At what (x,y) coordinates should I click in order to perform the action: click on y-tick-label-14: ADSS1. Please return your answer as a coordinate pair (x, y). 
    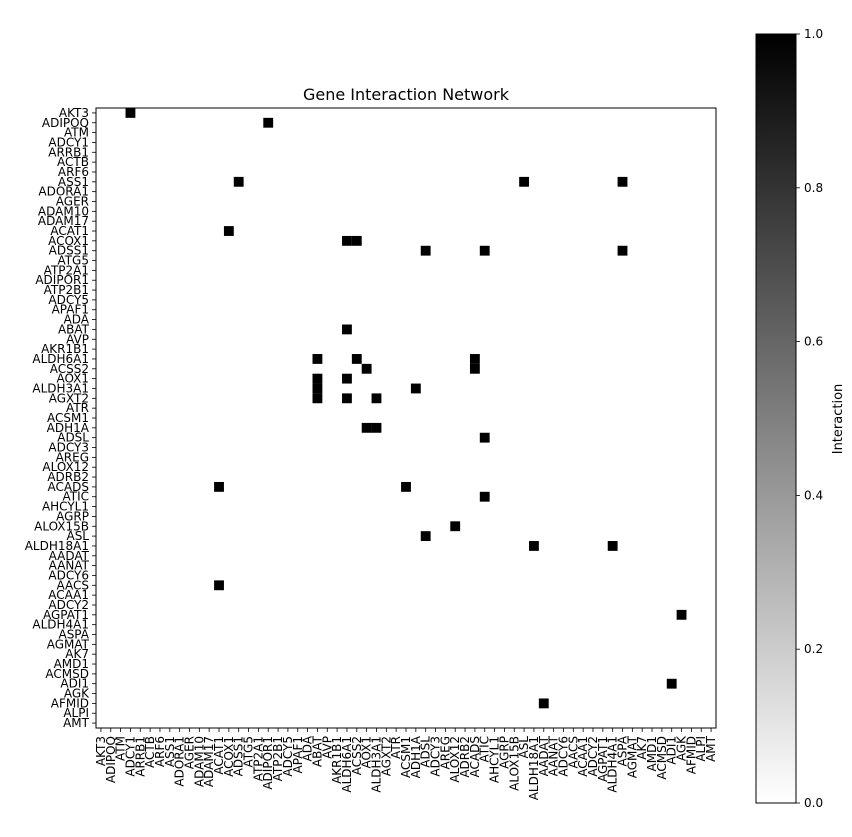
    Looking at the image, I should click on (69, 251).